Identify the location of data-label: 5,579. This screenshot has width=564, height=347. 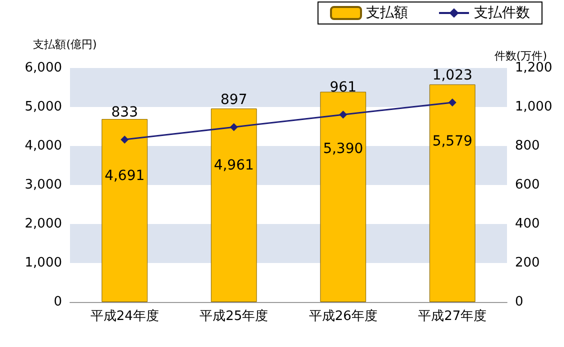
(452, 141).